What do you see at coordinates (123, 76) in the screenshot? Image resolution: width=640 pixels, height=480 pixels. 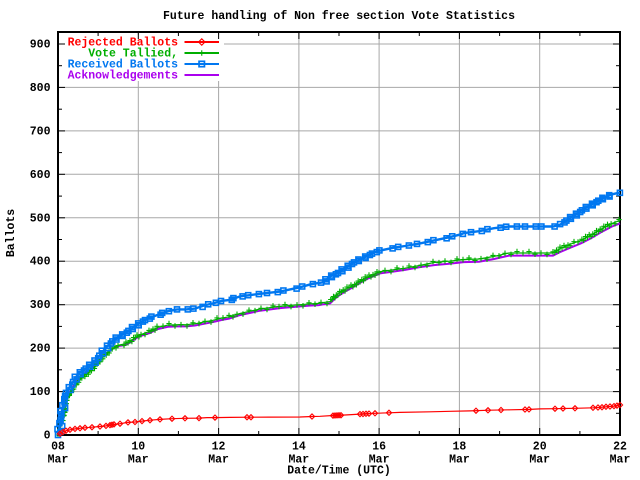 I see `svg-text: Acknowledgements` at bounding box center [123, 76].